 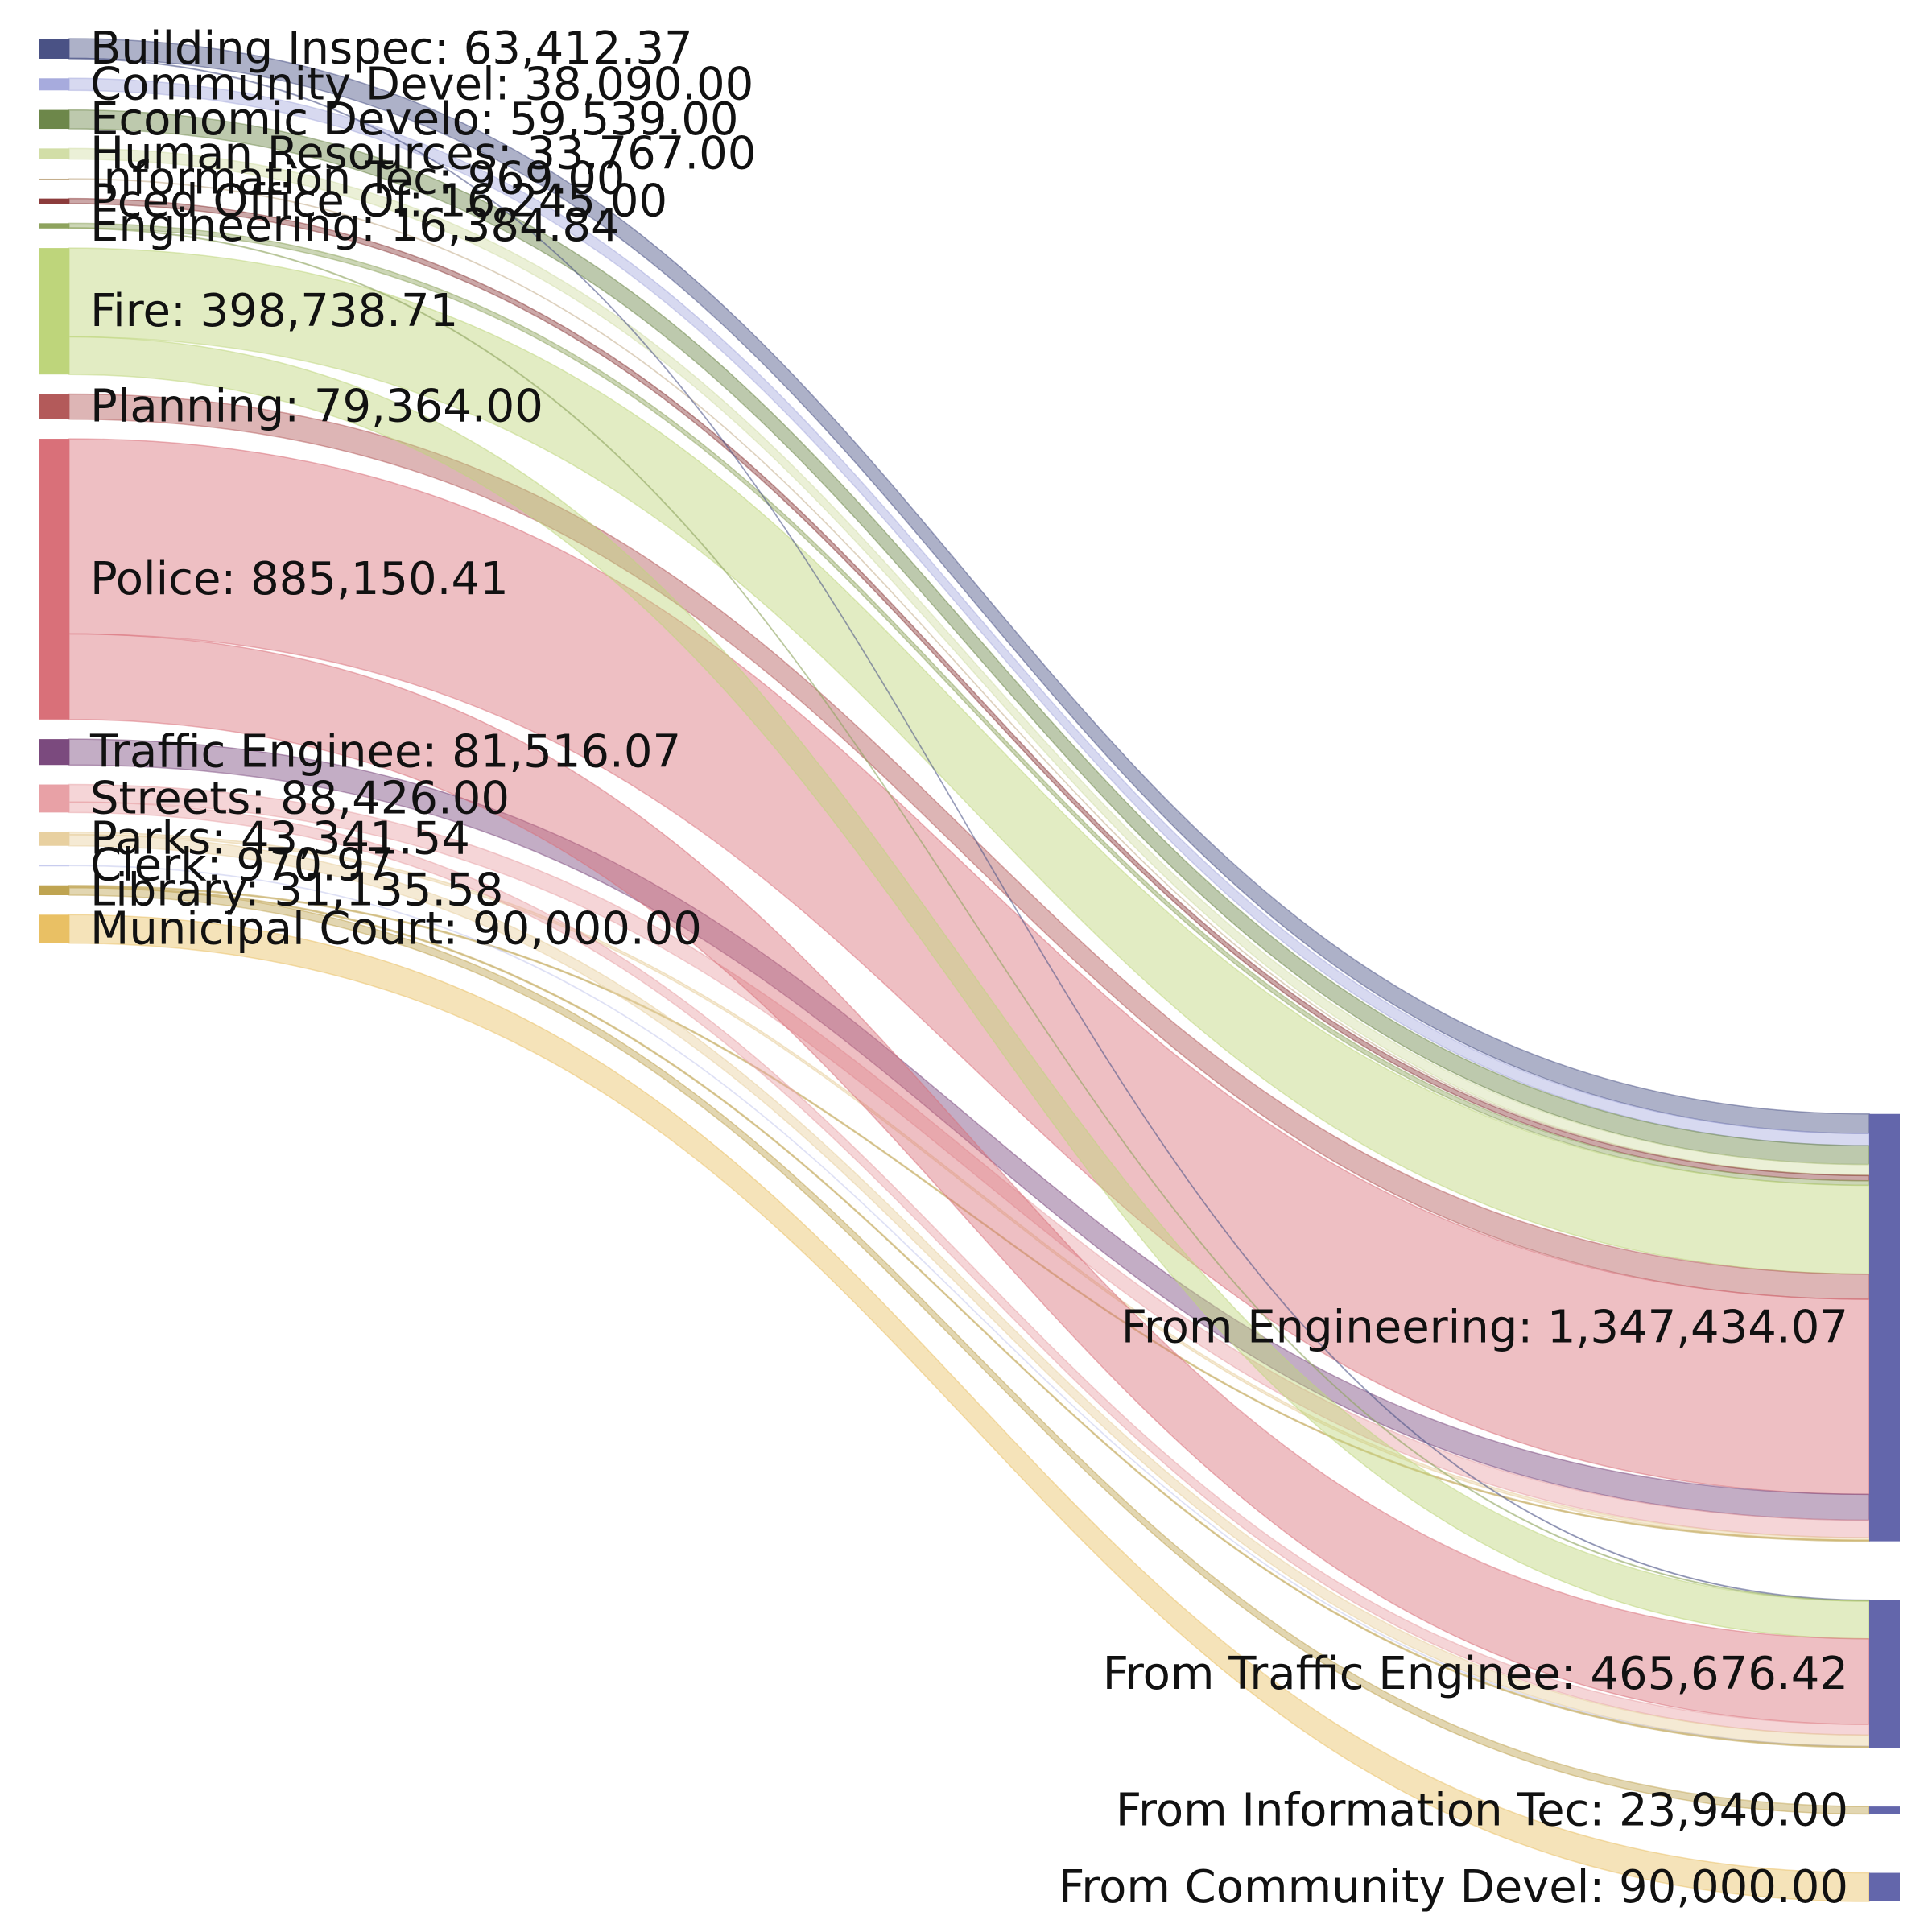 What do you see at coordinates (54, 579) in the screenshot?
I see `sankey-node-police` at bounding box center [54, 579].